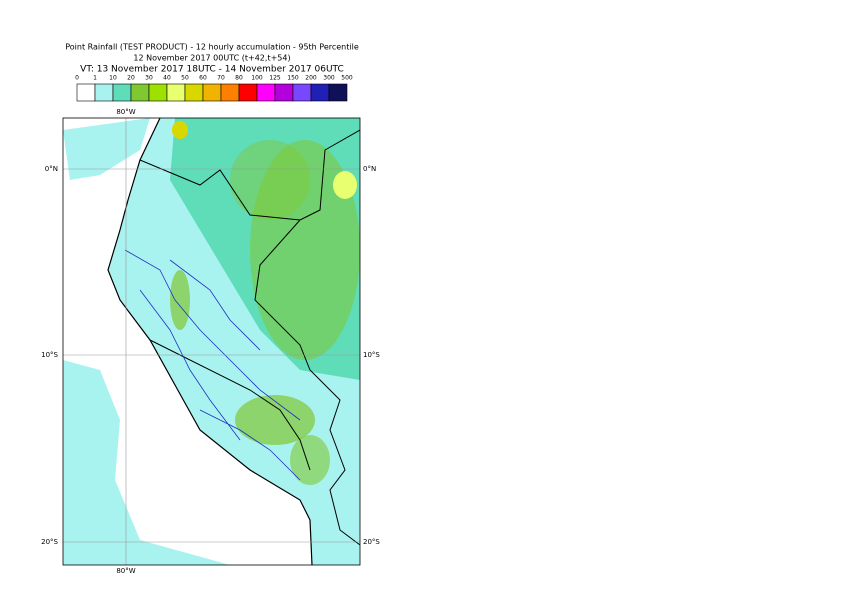  I want to click on legend-label: 125, so click(275, 78).